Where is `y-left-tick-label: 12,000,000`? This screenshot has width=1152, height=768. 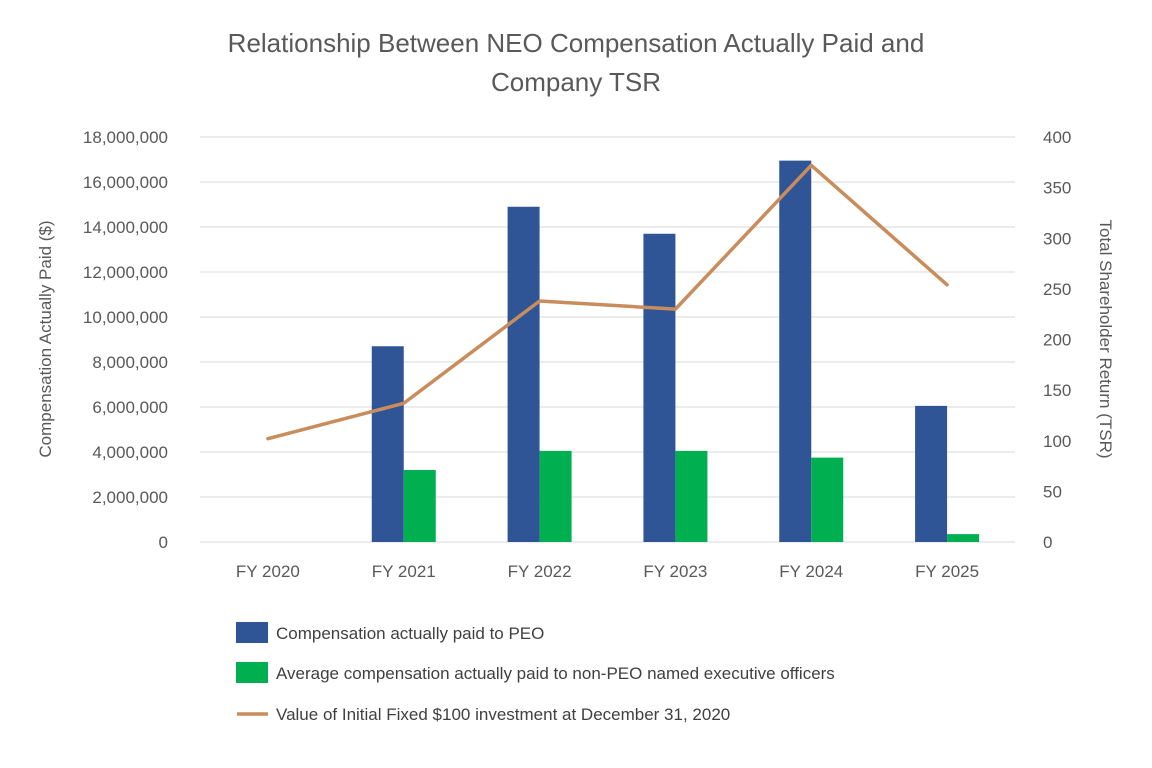 y-left-tick-label: 12,000,000 is located at coordinates (125, 272).